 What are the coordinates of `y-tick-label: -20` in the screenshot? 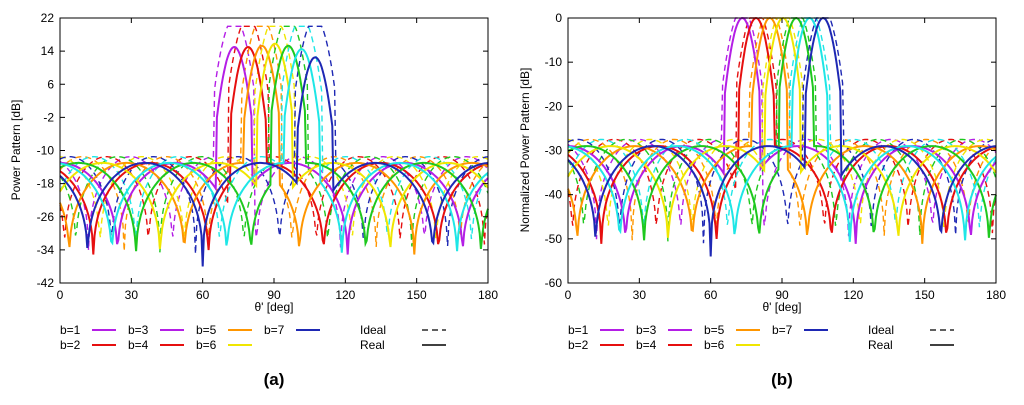 It's located at (554, 106).